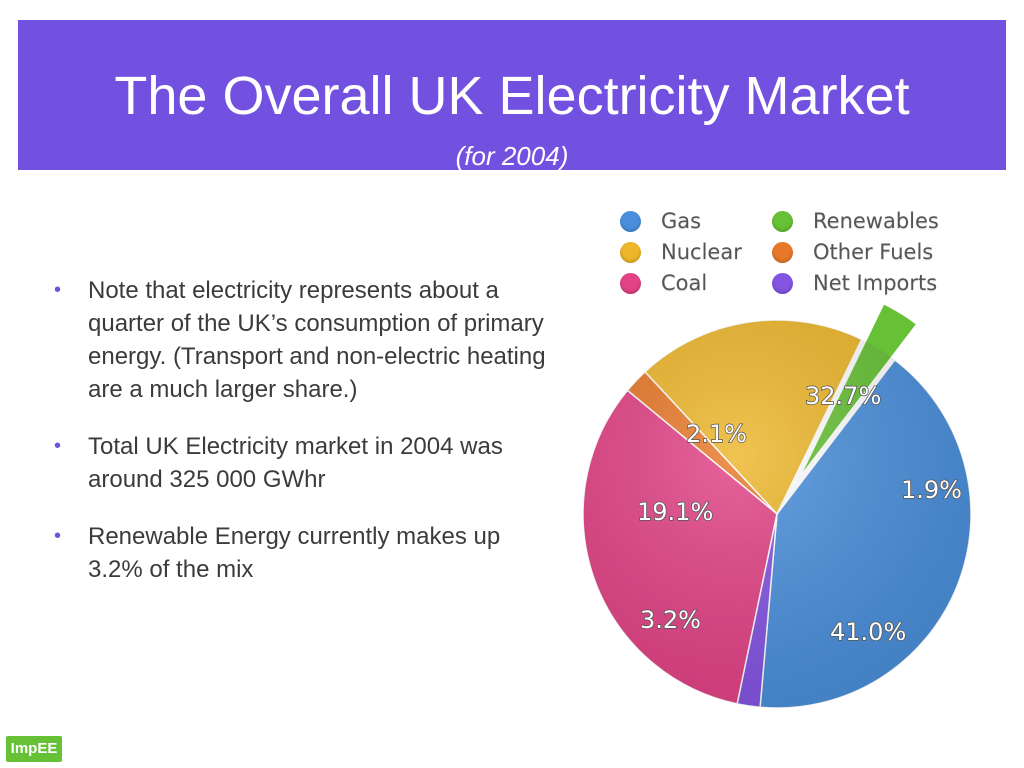 Image resolution: width=1024 pixels, height=768 pixels. I want to click on legend-item-gas: Gas, so click(660, 221).